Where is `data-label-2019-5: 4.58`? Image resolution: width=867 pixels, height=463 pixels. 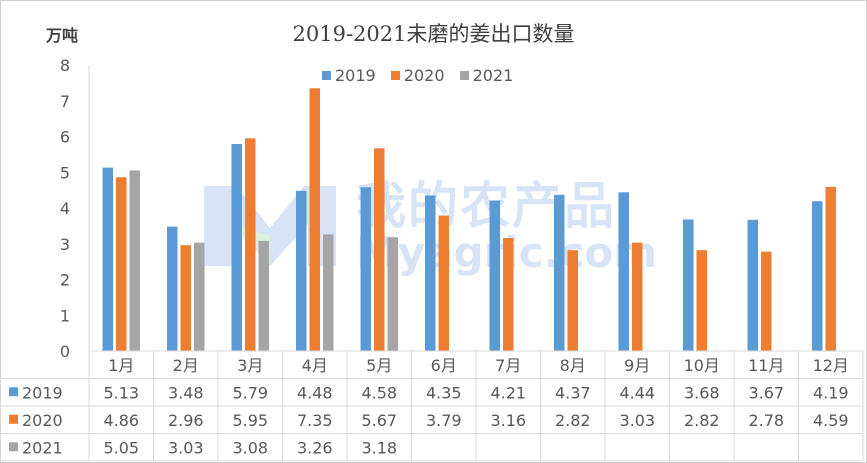
data-label-2019-5: 4.58 is located at coordinates (379, 392).